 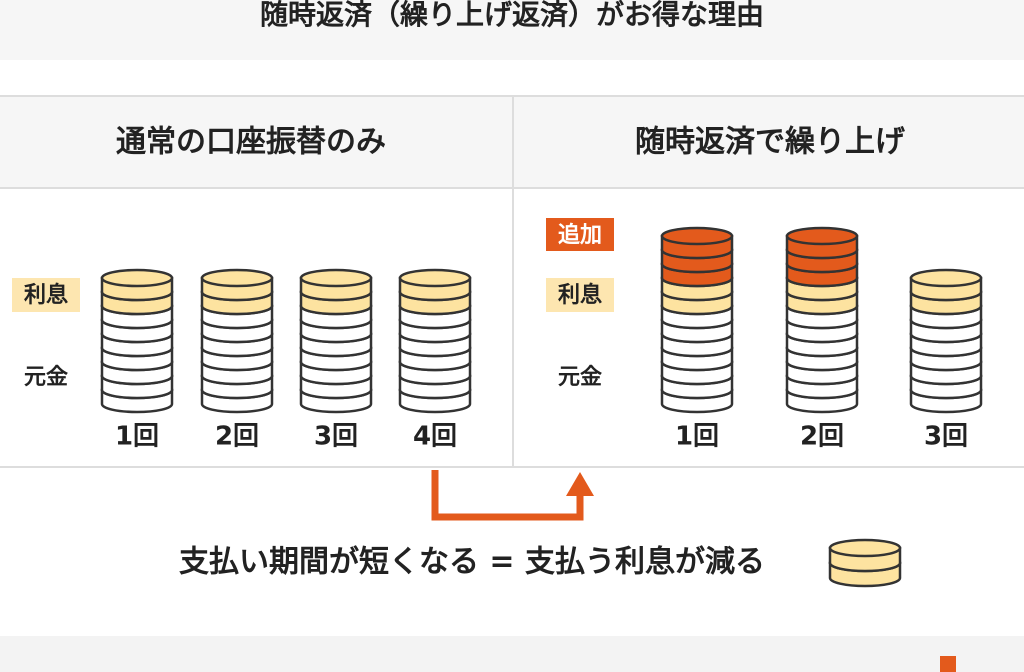 I want to click on coin-icon, so click(x=865, y=563).